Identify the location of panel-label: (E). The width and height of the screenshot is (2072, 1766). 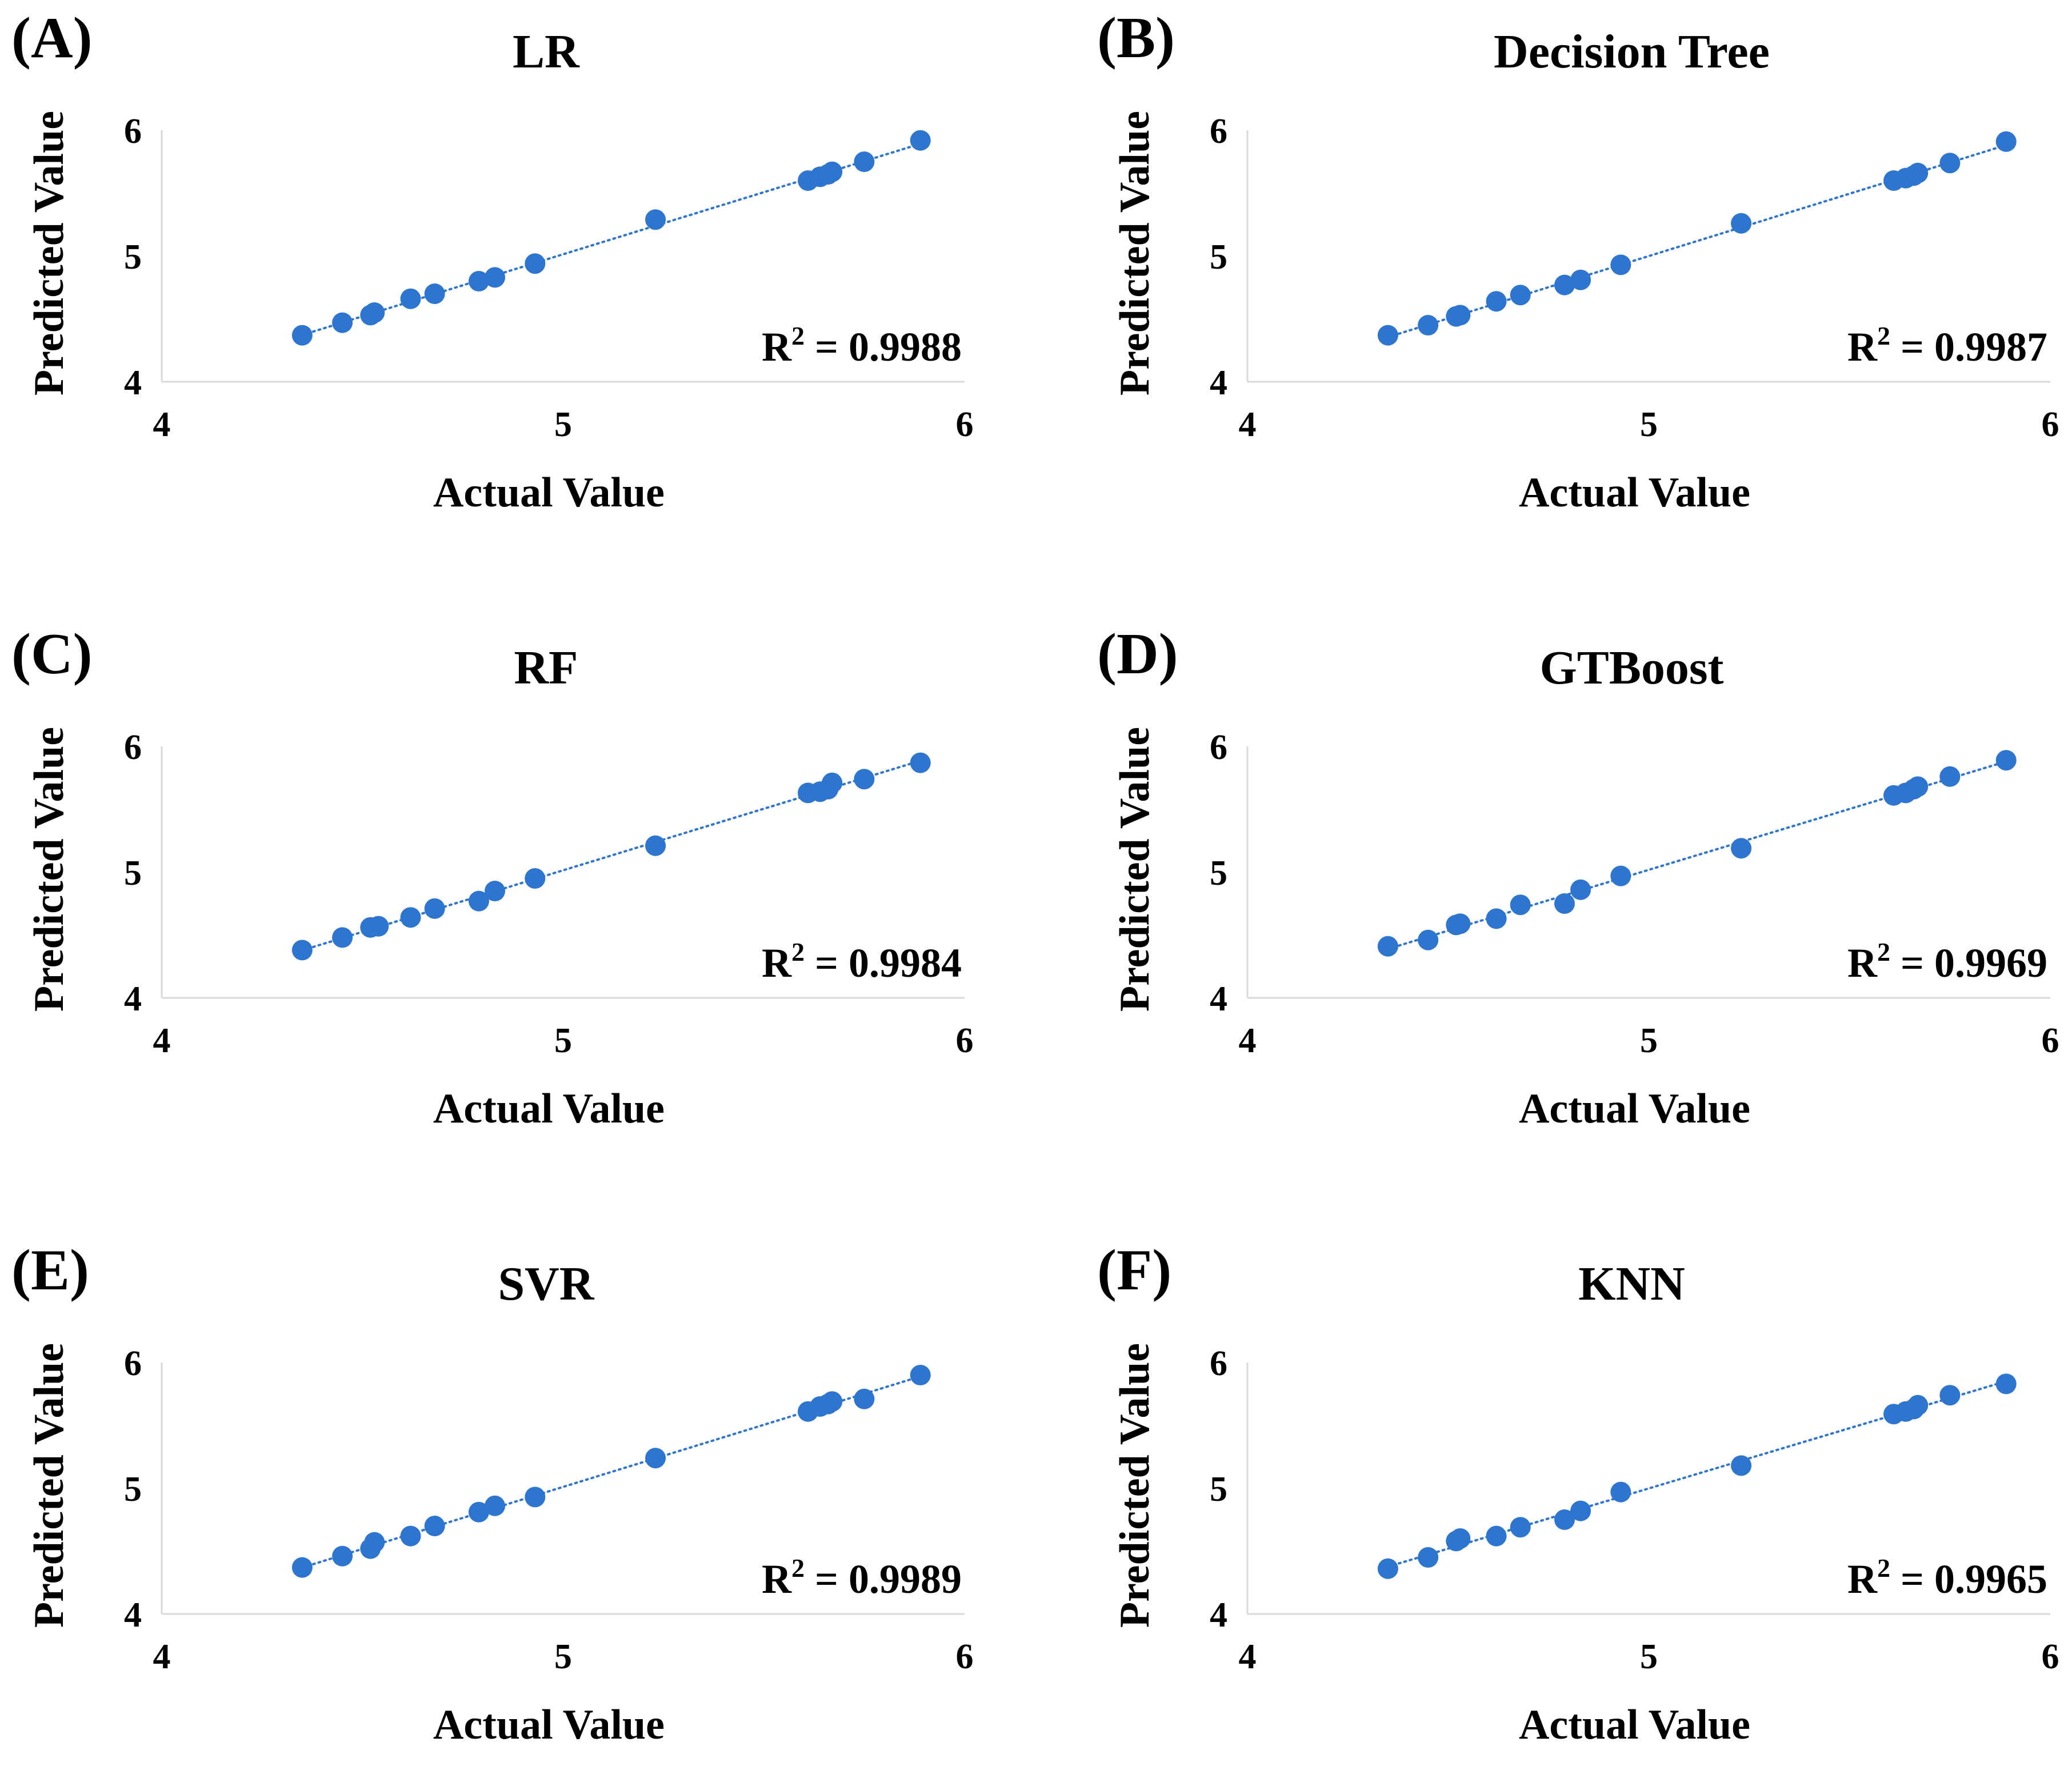
(50, 1270).